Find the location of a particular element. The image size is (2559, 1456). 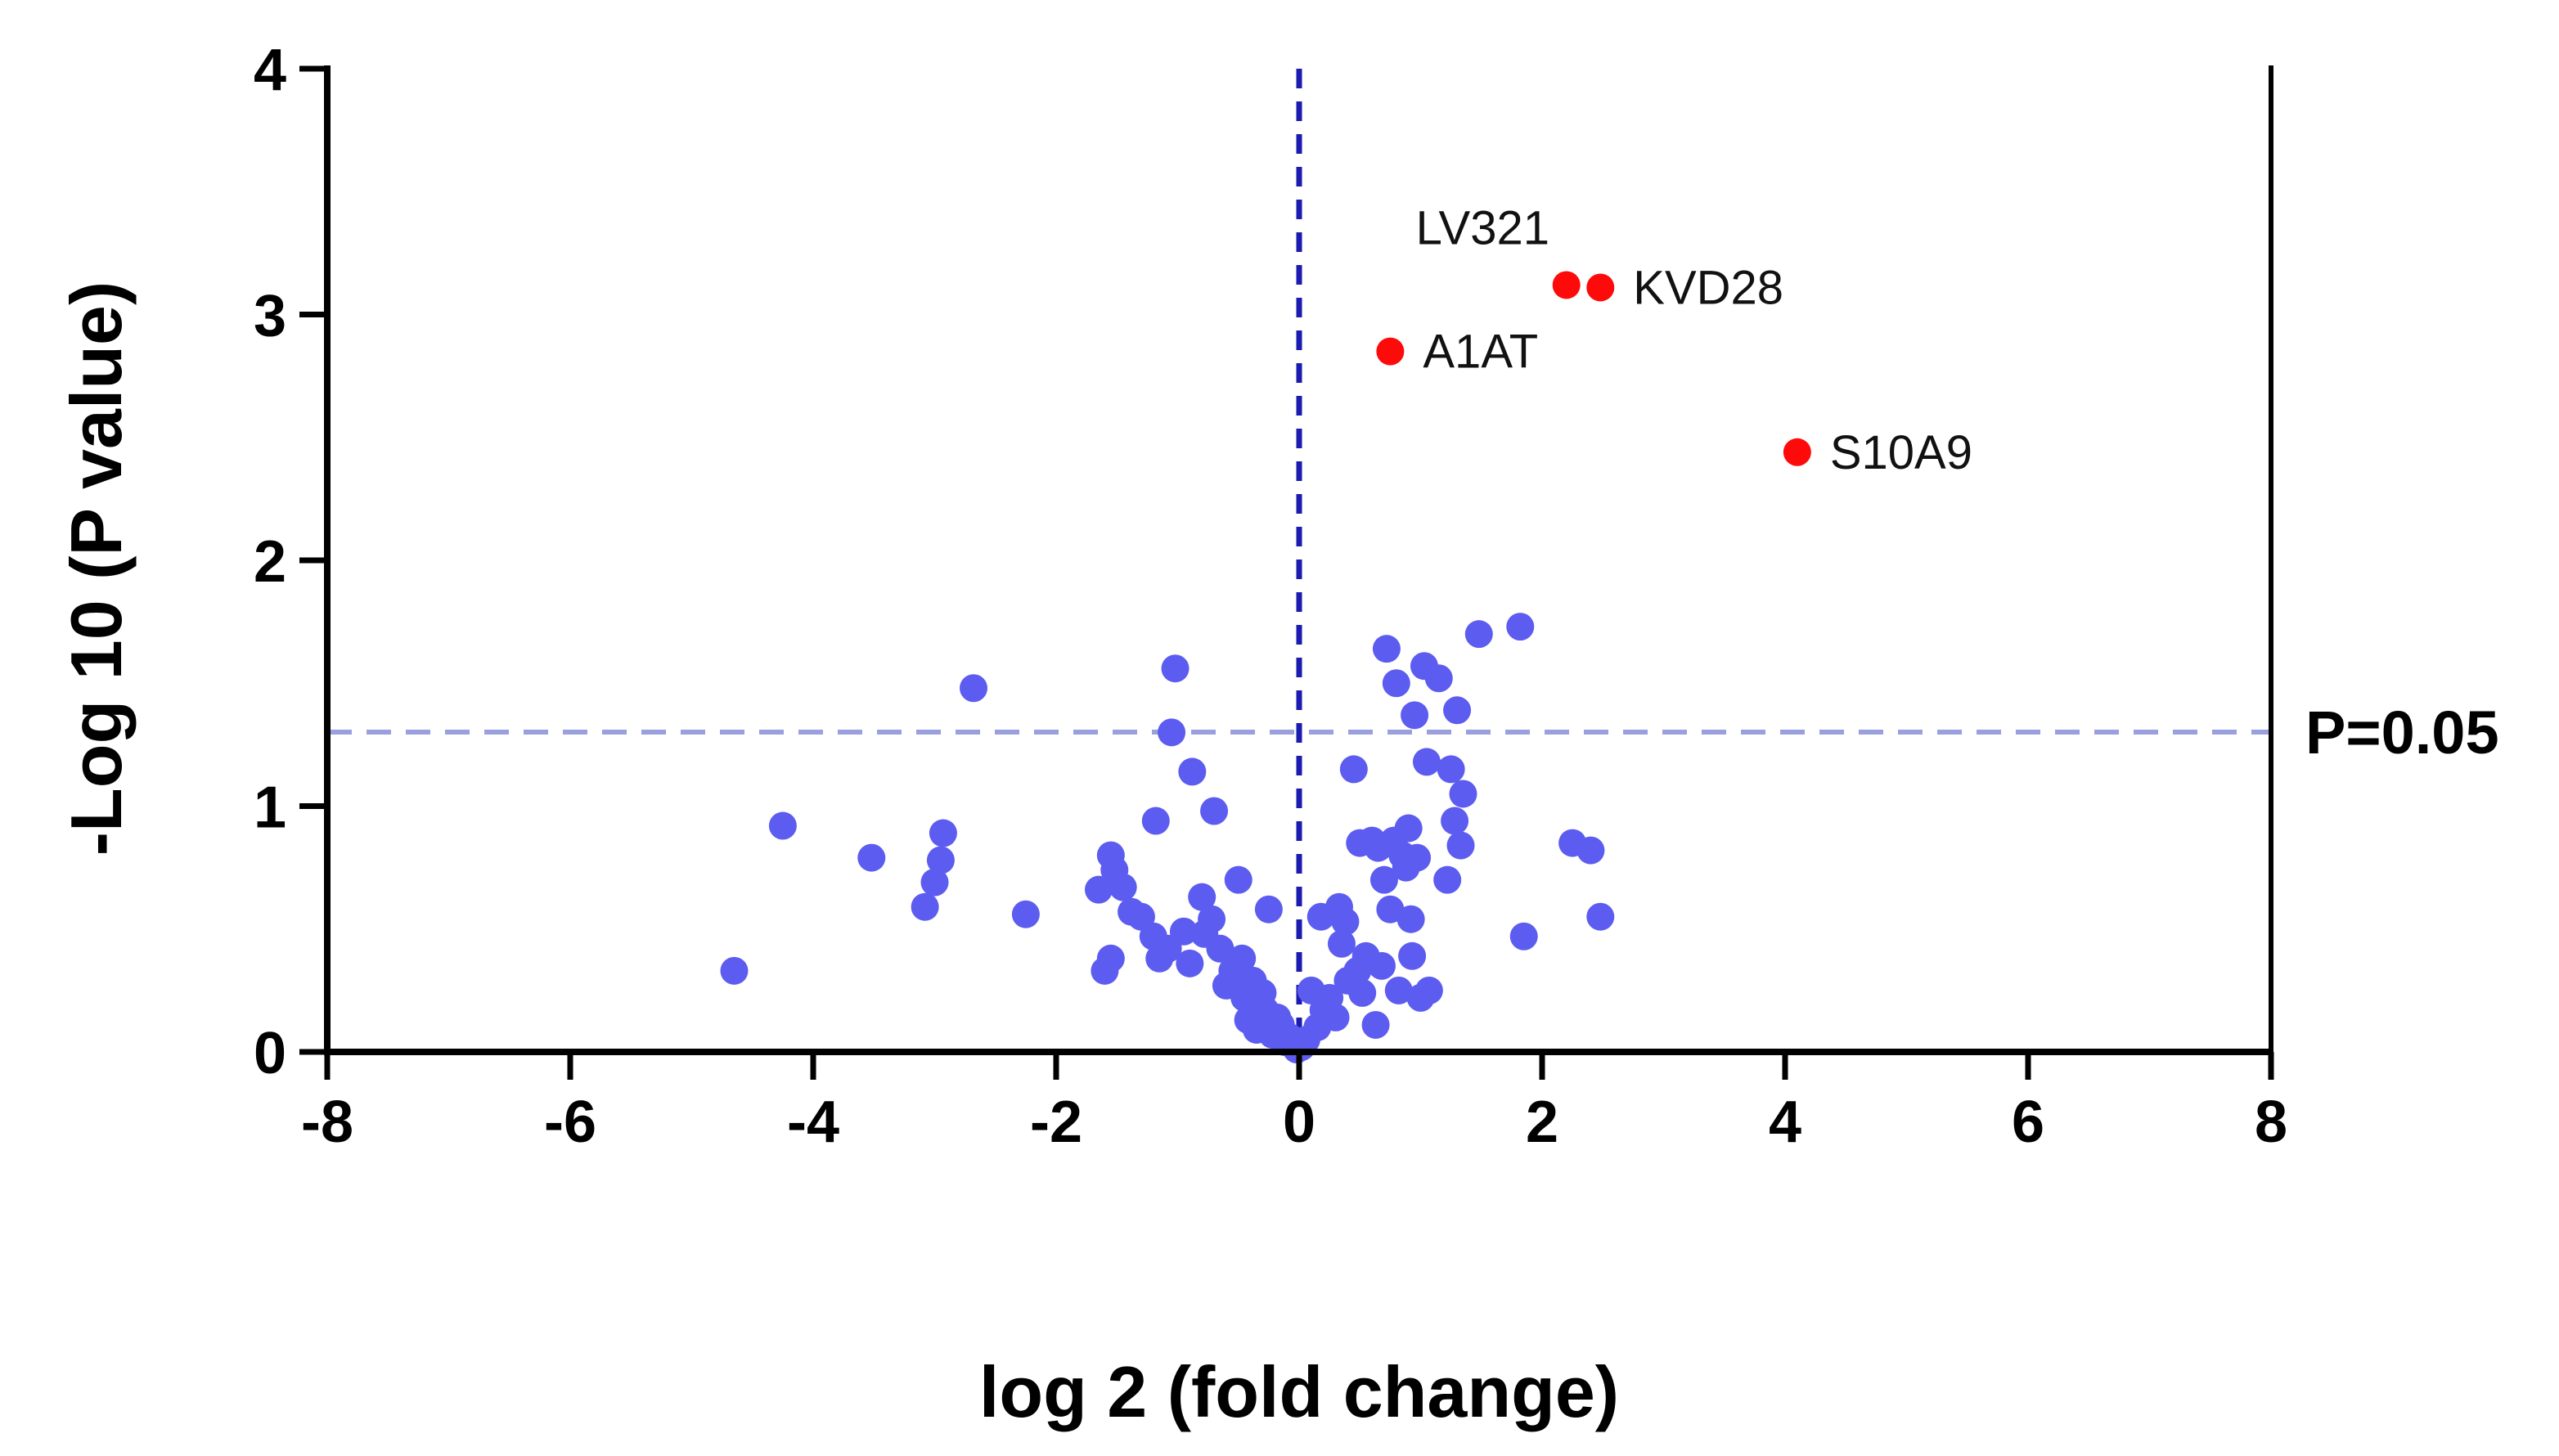

point-label: LV321 is located at coordinates (1483, 227).